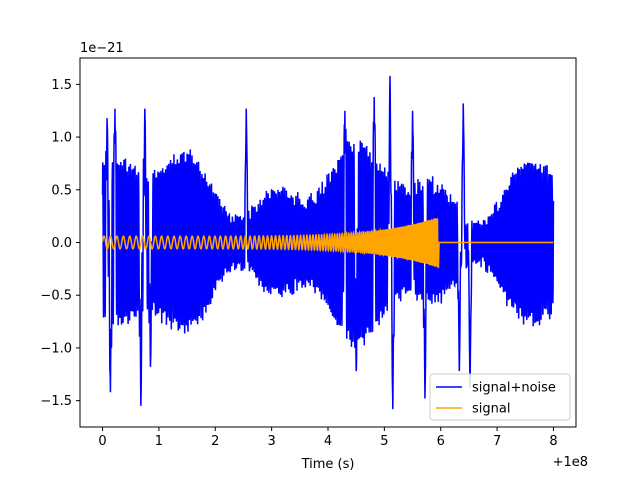  I want to click on y-tick-label: 1.0, so click(61, 138).